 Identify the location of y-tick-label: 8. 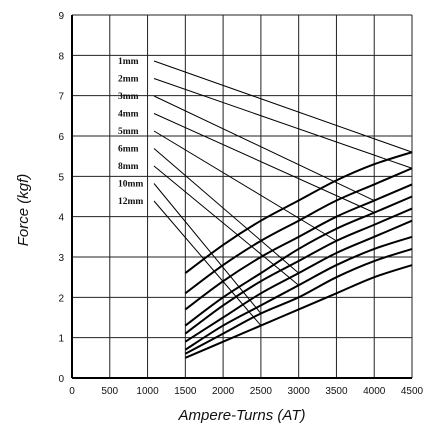
(61, 56).